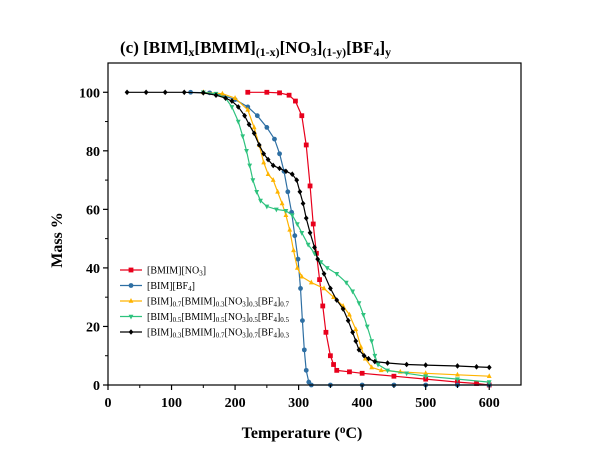  What do you see at coordinates (176, 272) in the screenshot?
I see `legend-label: [BMIM][NO3]` at bounding box center [176, 272].